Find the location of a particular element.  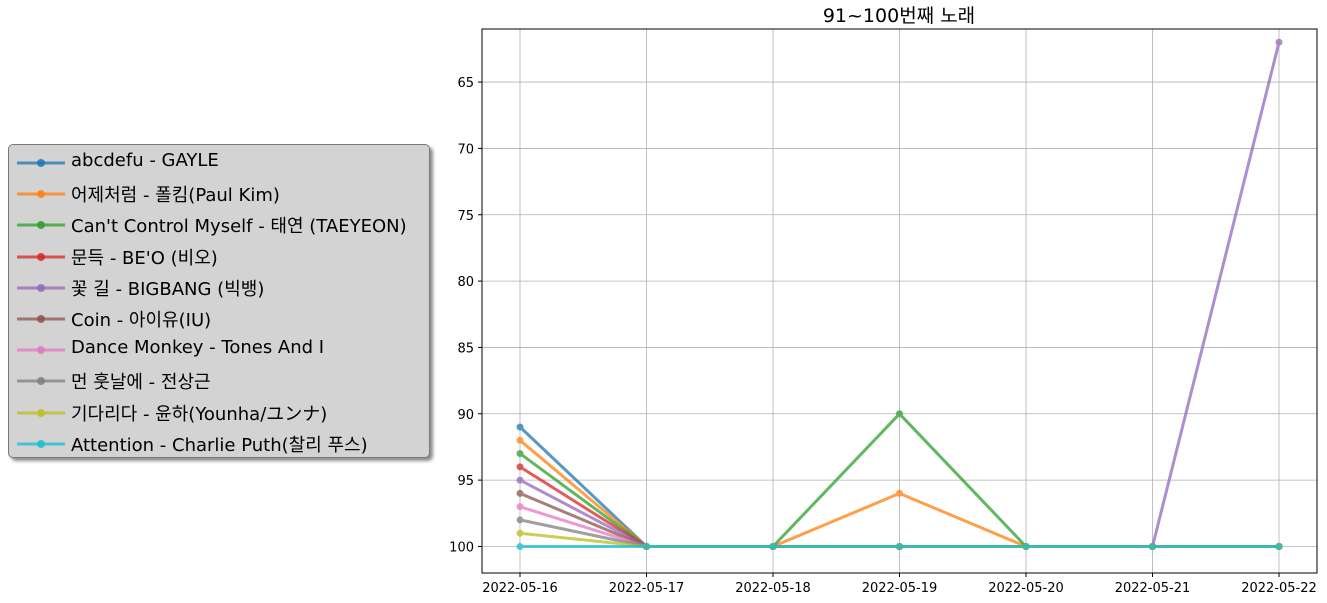

legend-label: Dance Monkey - Tones And I is located at coordinates (198, 348).